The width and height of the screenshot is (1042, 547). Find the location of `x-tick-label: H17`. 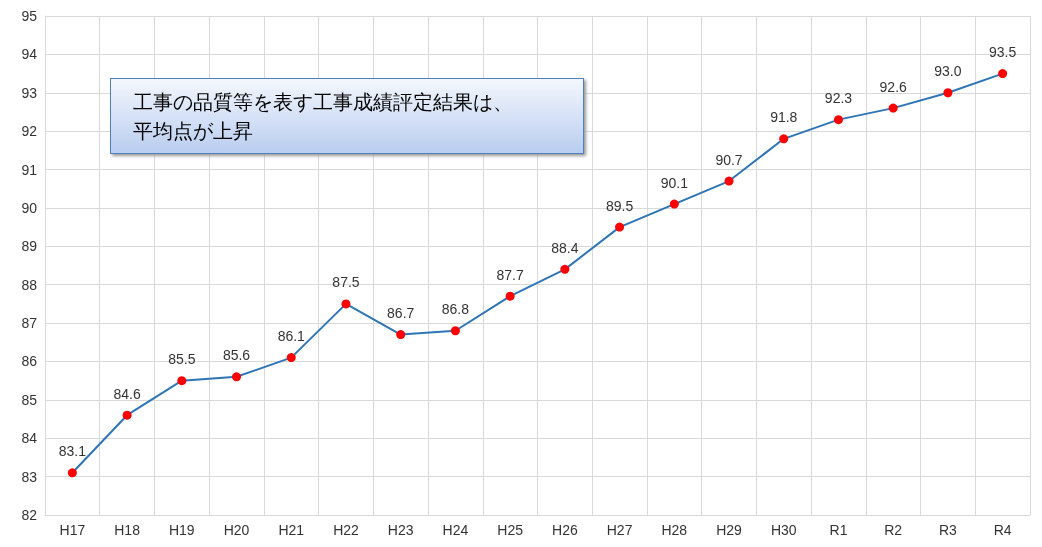

x-tick-label: H17 is located at coordinates (72, 530).